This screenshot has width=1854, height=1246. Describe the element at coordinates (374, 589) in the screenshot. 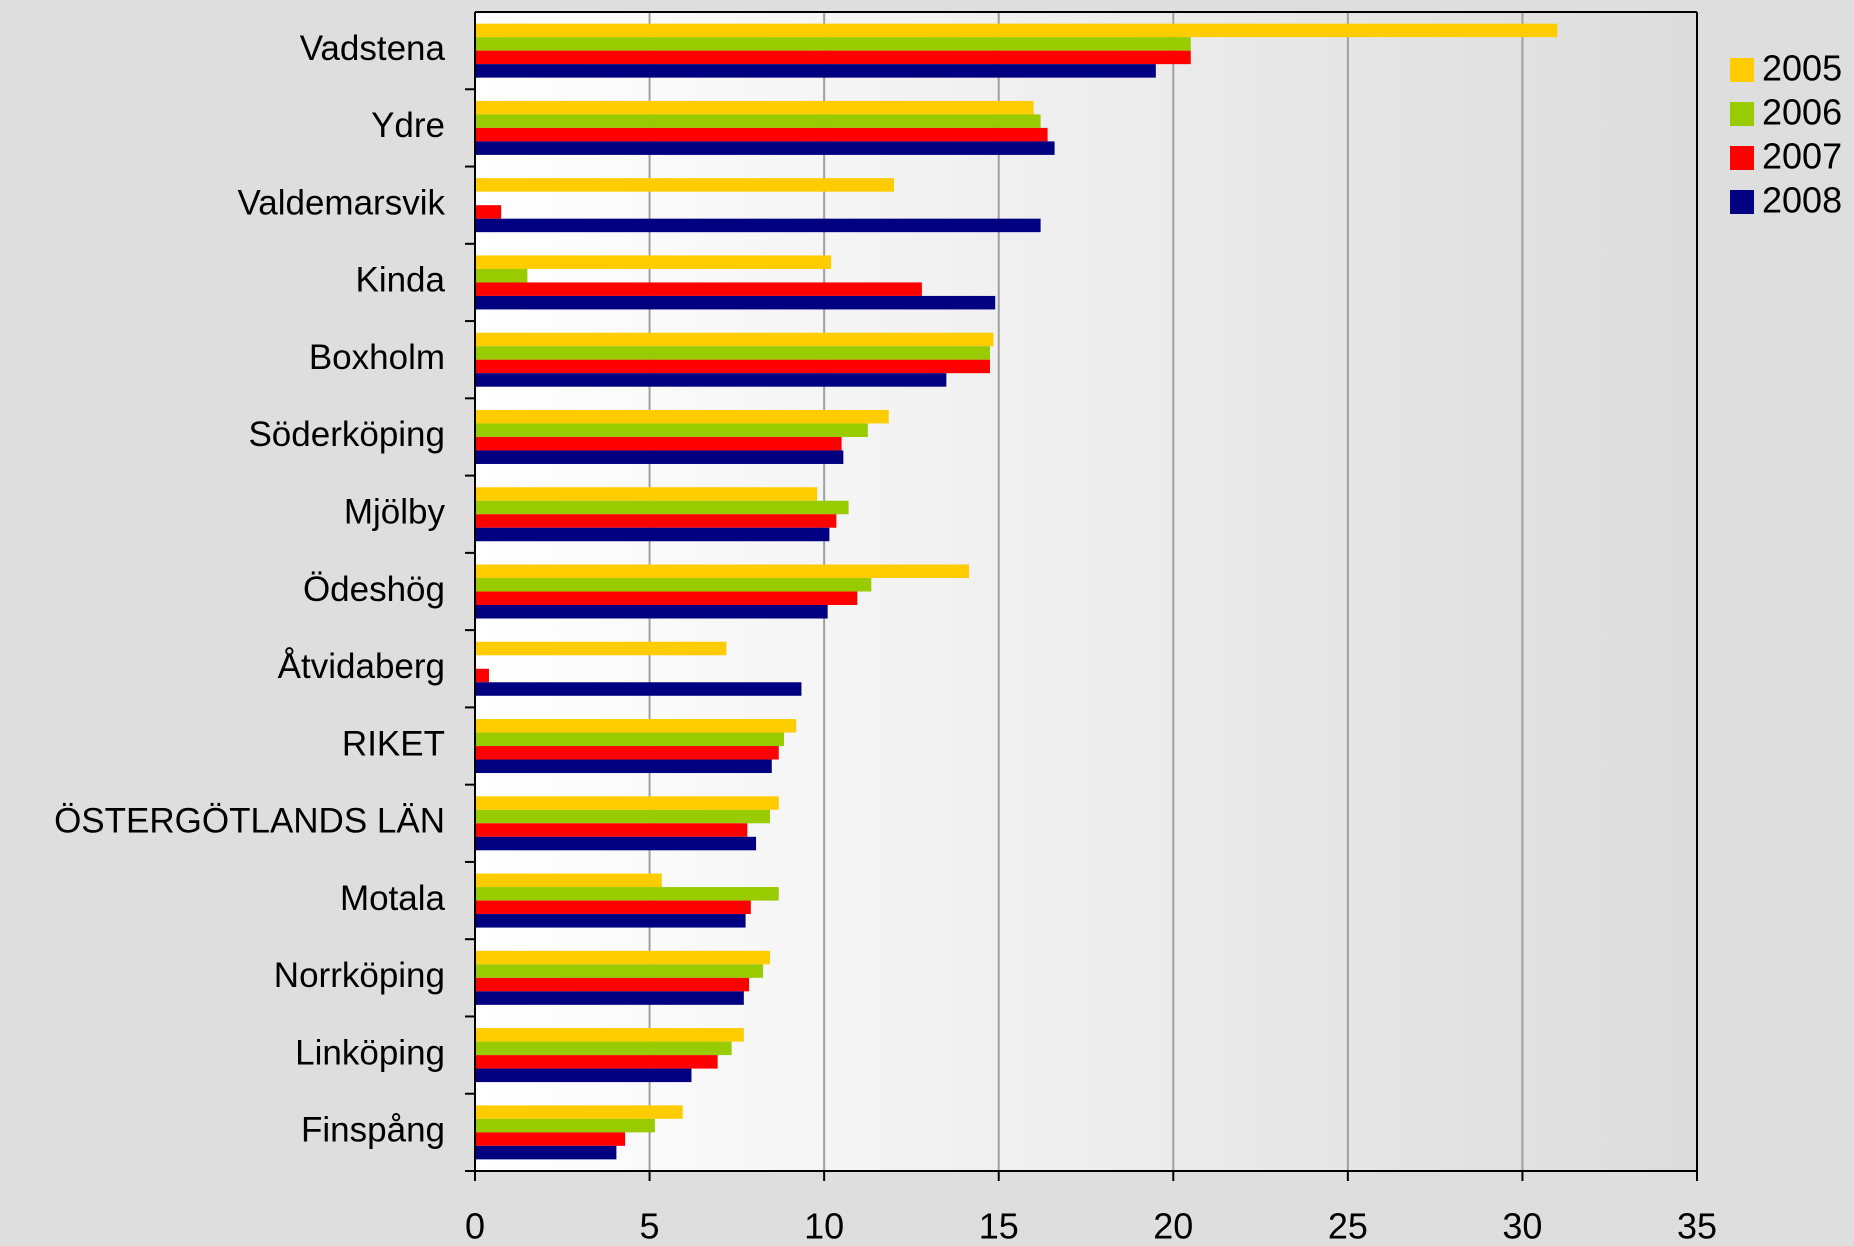

I see `y-tick-label: Ödeshög` at that location.